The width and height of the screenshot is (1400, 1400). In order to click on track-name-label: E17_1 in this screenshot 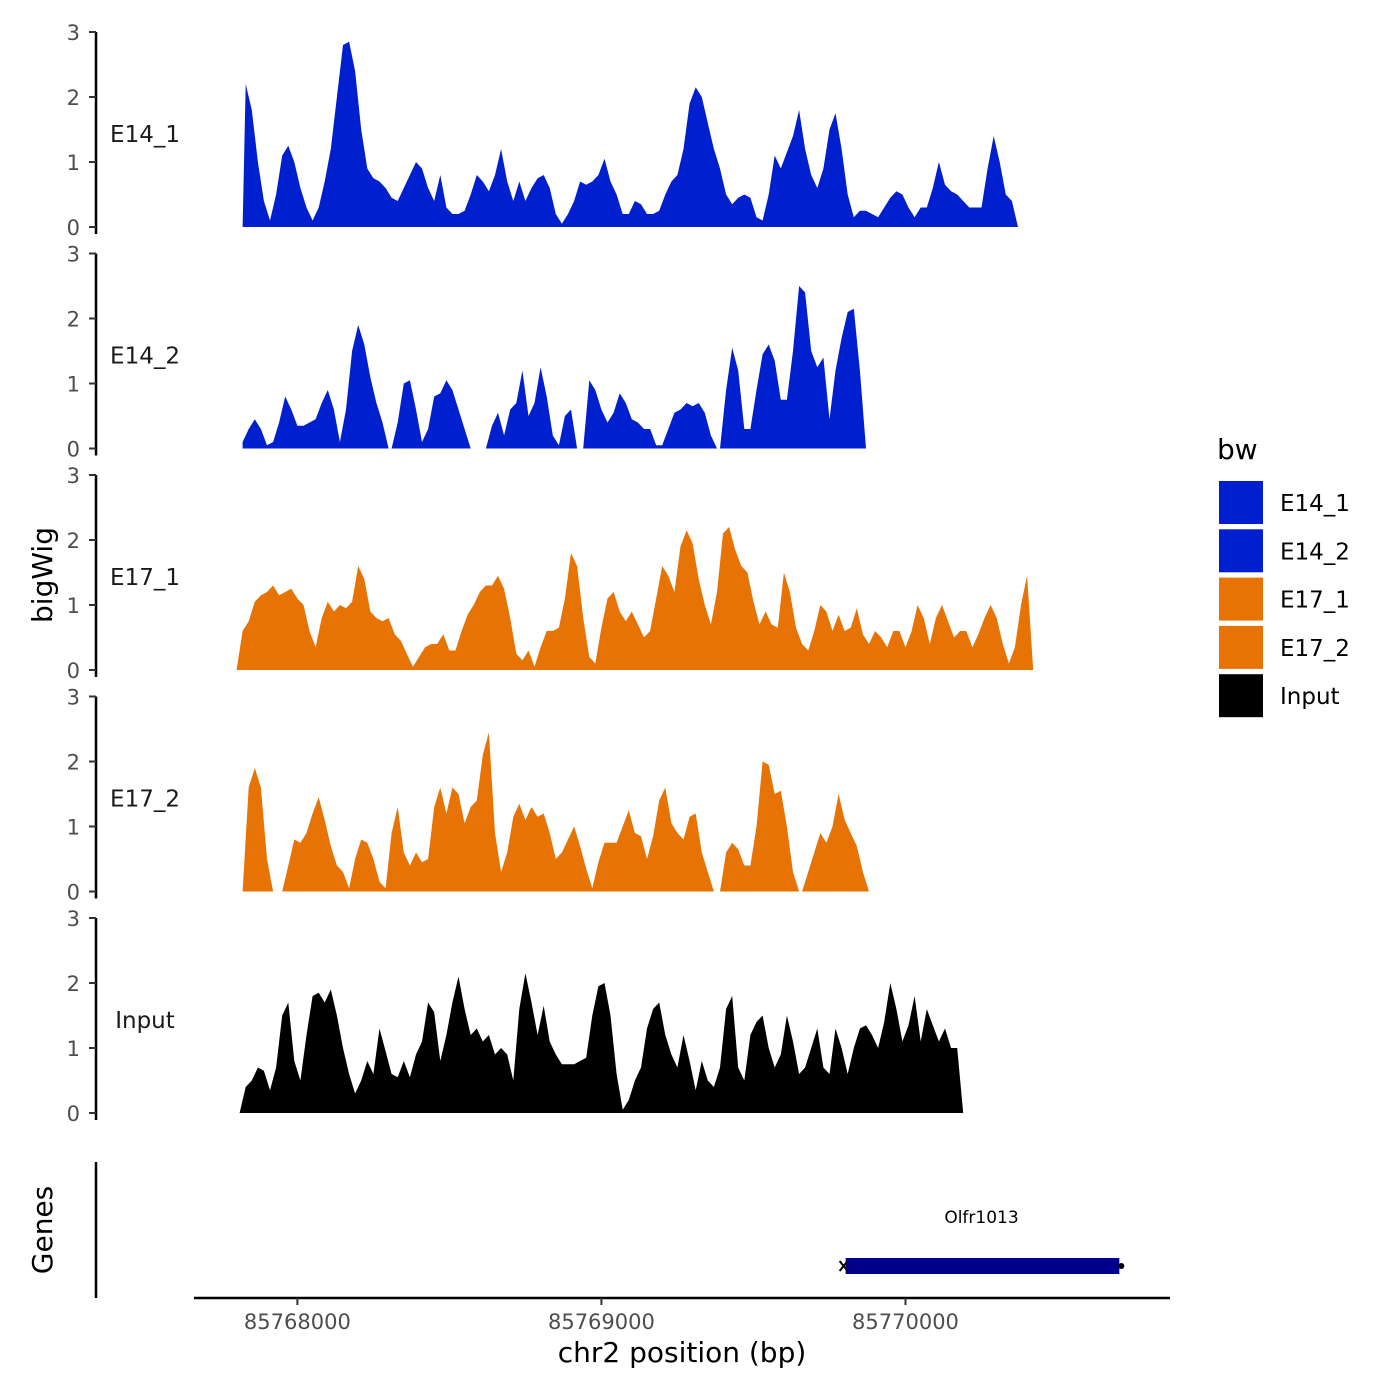, I will do `click(145, 578)`.